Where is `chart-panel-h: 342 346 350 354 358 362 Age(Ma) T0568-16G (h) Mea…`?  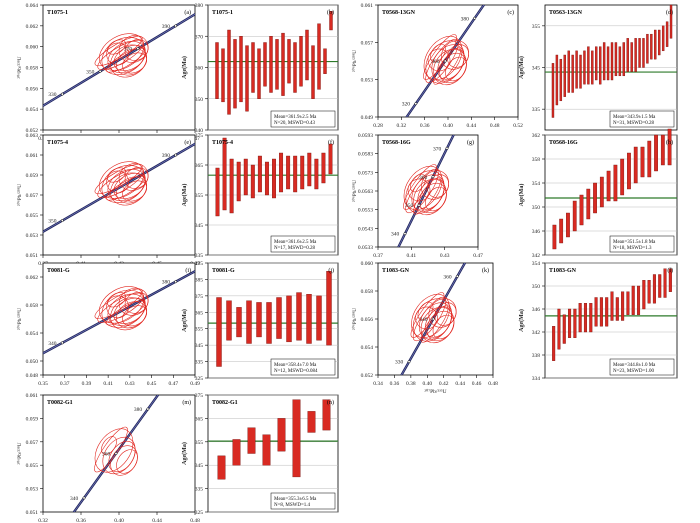
chart-panel-h: 342 346 350 354 358 362 Age(Ma) T0568-16G (h) Mea… is located at coordinates (598, 193).